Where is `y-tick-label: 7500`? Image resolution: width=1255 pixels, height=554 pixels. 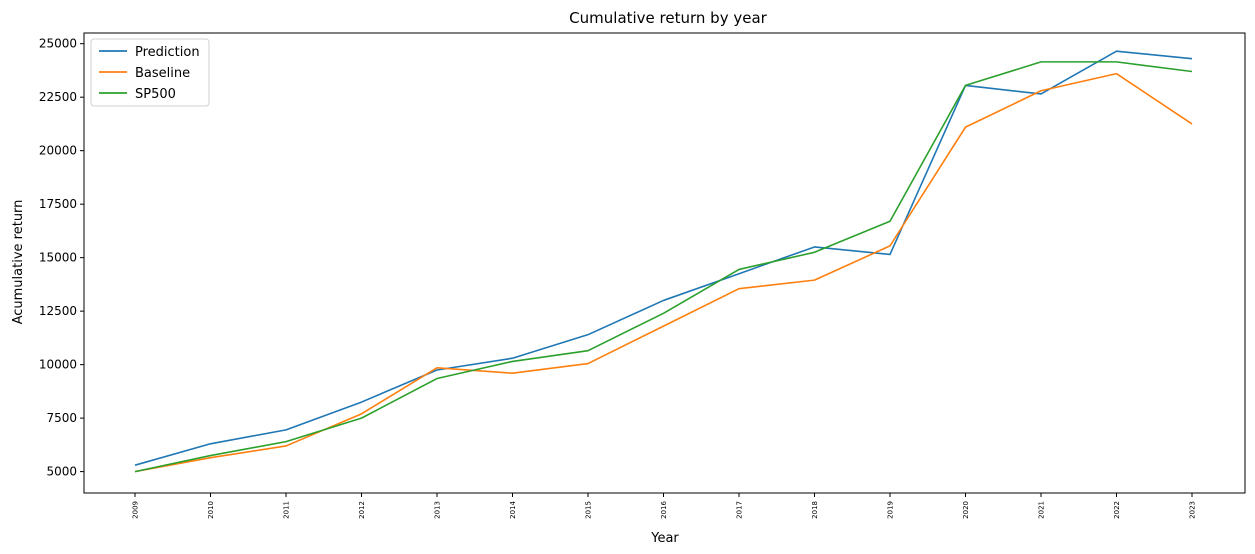
y-tick-label: 7500 is located at coordinates (61, 418).